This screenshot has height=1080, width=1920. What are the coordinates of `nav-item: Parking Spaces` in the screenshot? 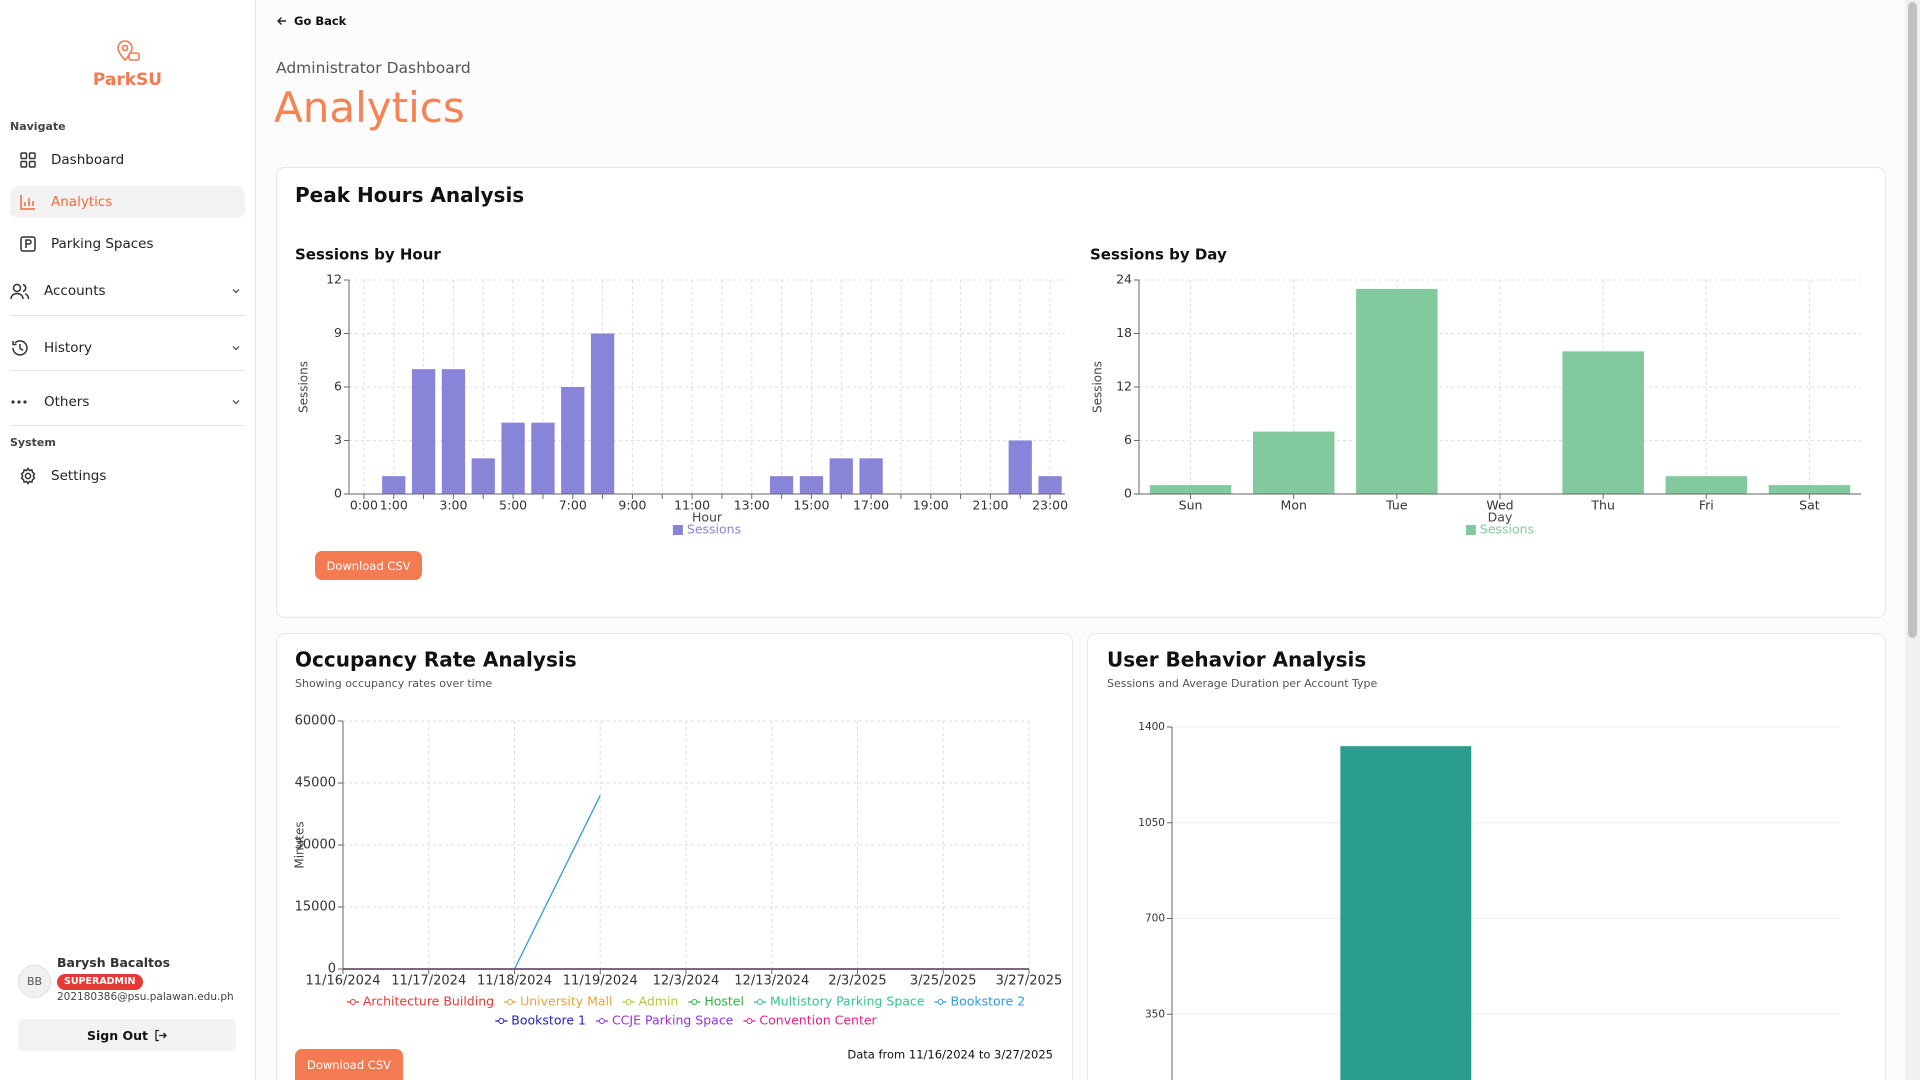 It's located at (127, 244).